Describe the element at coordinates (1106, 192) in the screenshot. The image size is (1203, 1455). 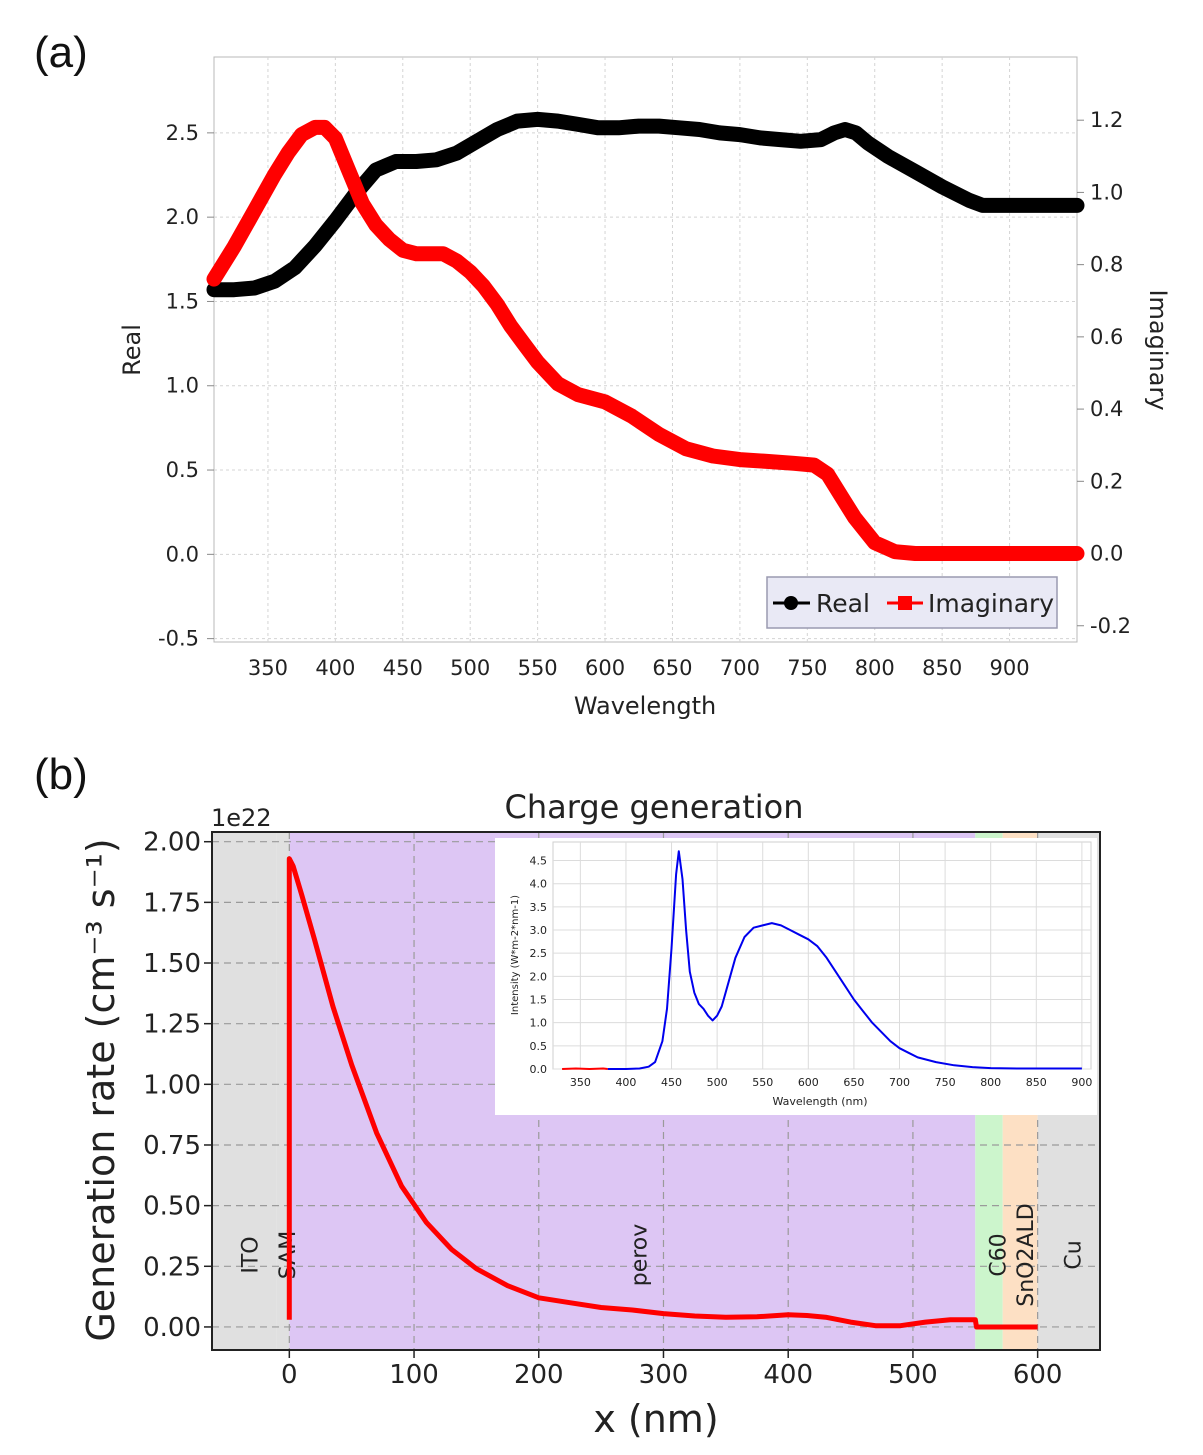
I see `a-y2tick-6: 1.0` at that location.